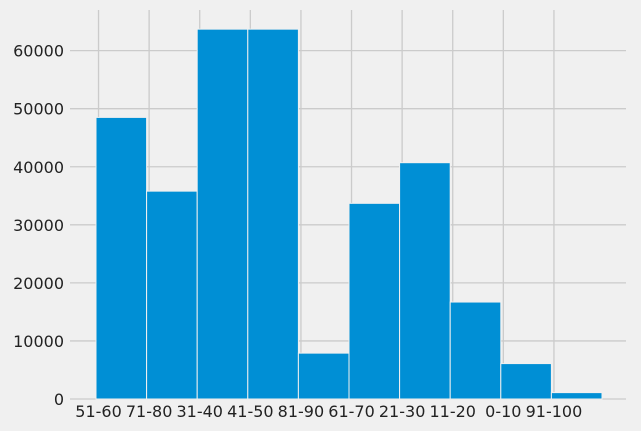  What do you see at coordinates (402, 411) in the screenshot?
I see `x-tick-label: 21-30` at bounding box center [402, 411].